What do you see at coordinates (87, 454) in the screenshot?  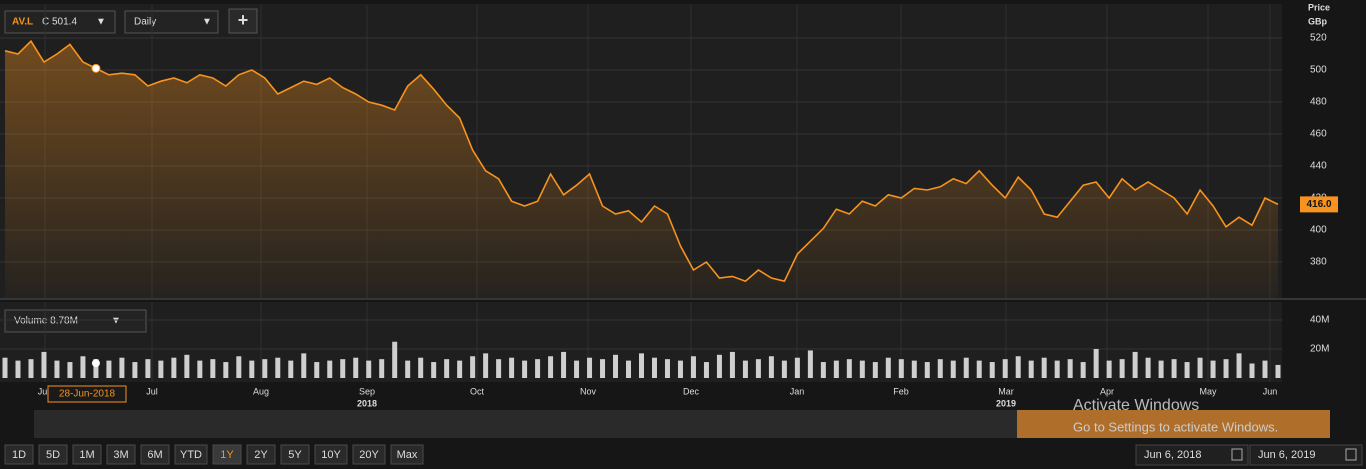 I see `range-button: 1M` at bounding box center [87, 454].